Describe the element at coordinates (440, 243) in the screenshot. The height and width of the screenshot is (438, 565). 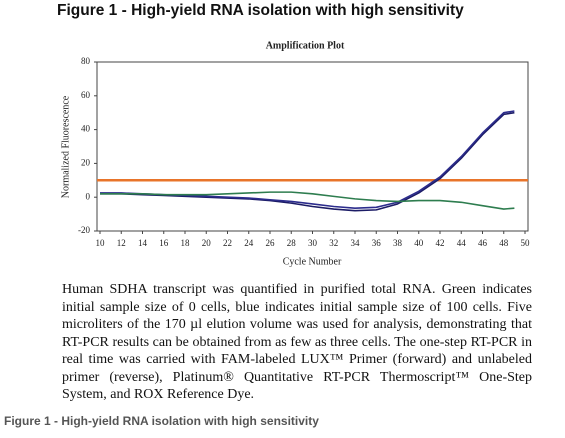
I see `x-tick-label: 42` at that location.